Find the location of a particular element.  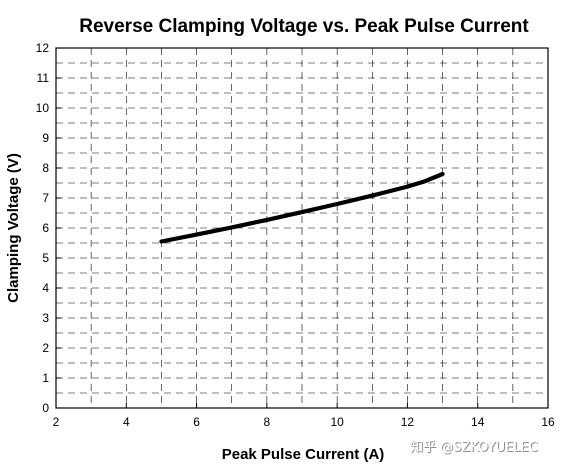

x-tick-label: 16 is located at coordinates (548, 422).